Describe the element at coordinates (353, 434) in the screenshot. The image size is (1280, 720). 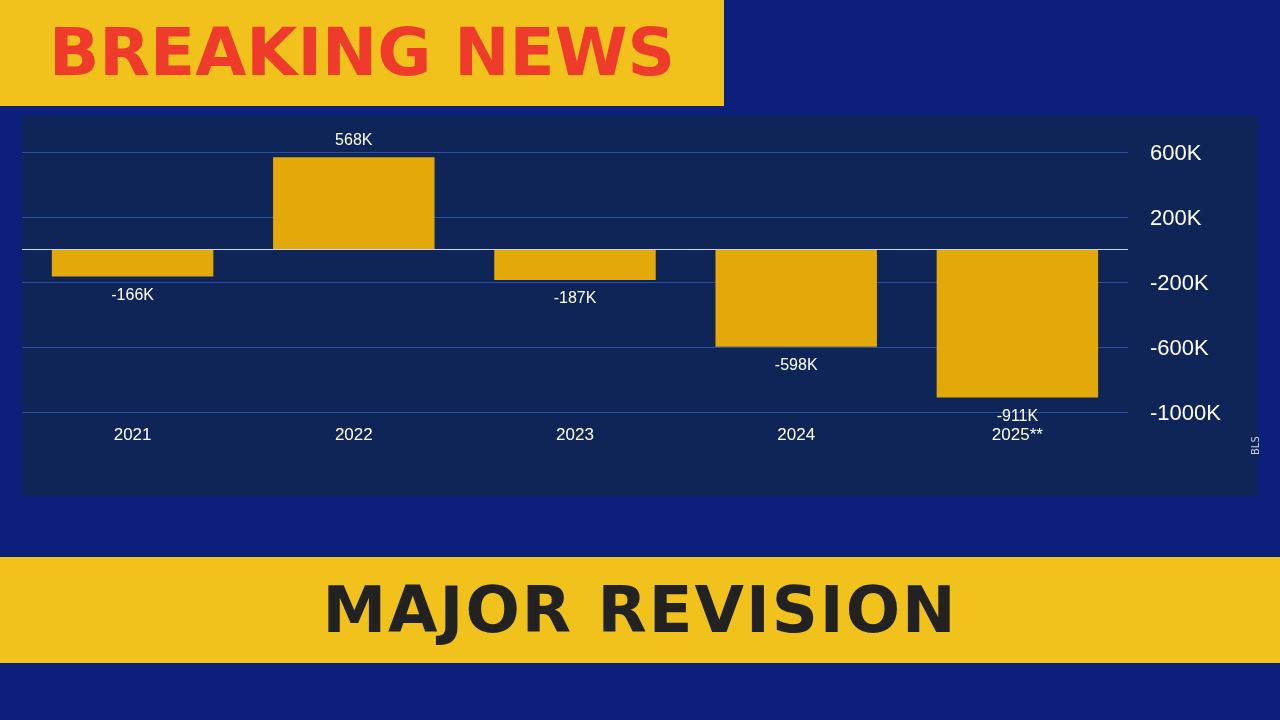
I see `x-tick-label: 2022` at that location.